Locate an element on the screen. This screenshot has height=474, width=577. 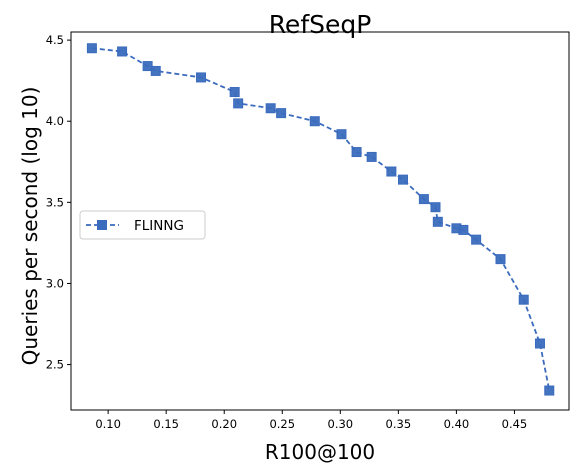
legend: FLINNG is located at coordinates (142, 225).